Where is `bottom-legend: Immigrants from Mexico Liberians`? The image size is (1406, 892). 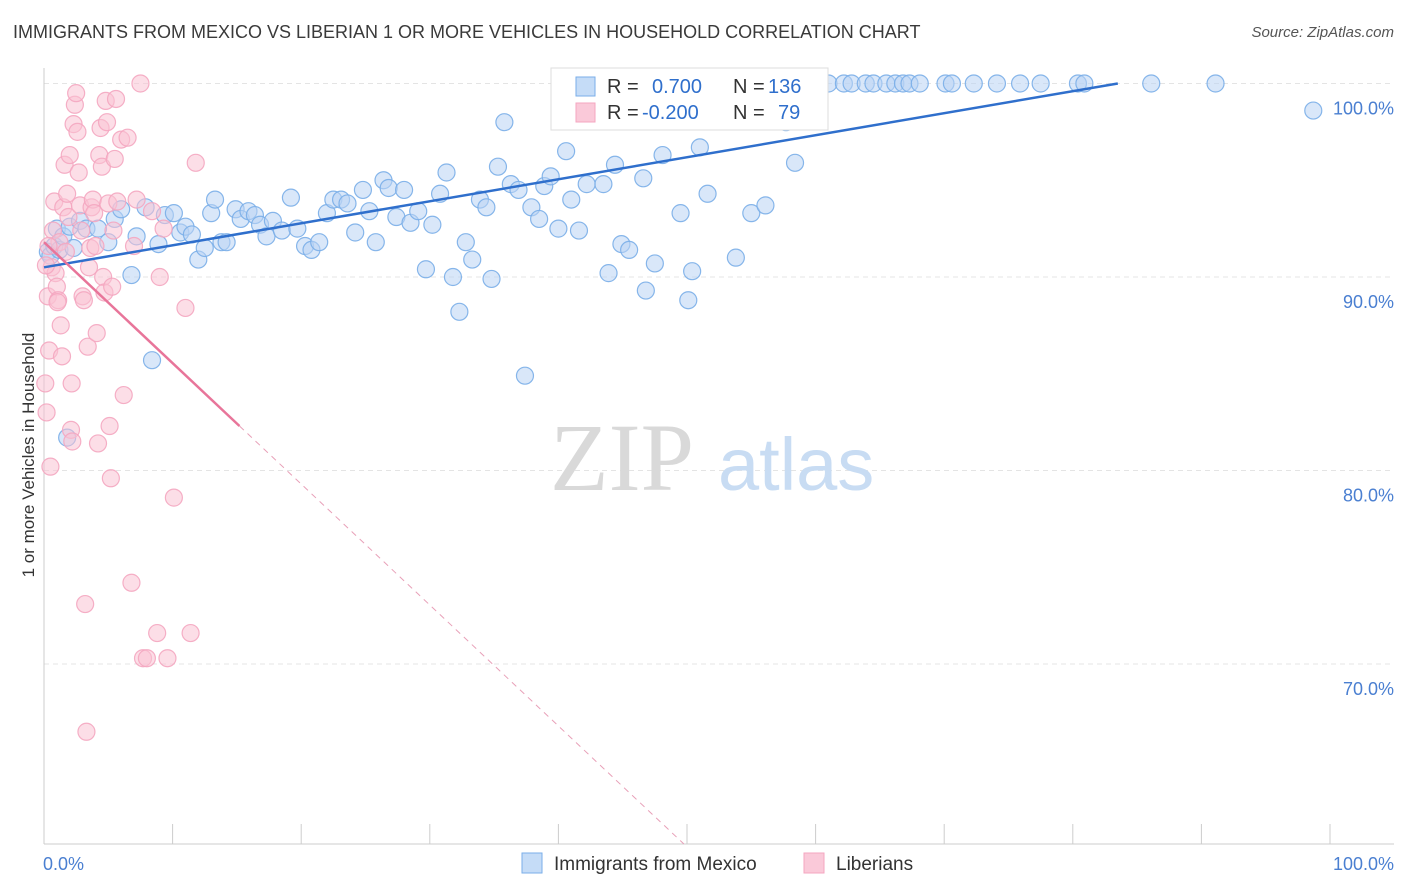 bottom-legend: Immigrants from Mexico Liberians is located at coordinates (717, 863).